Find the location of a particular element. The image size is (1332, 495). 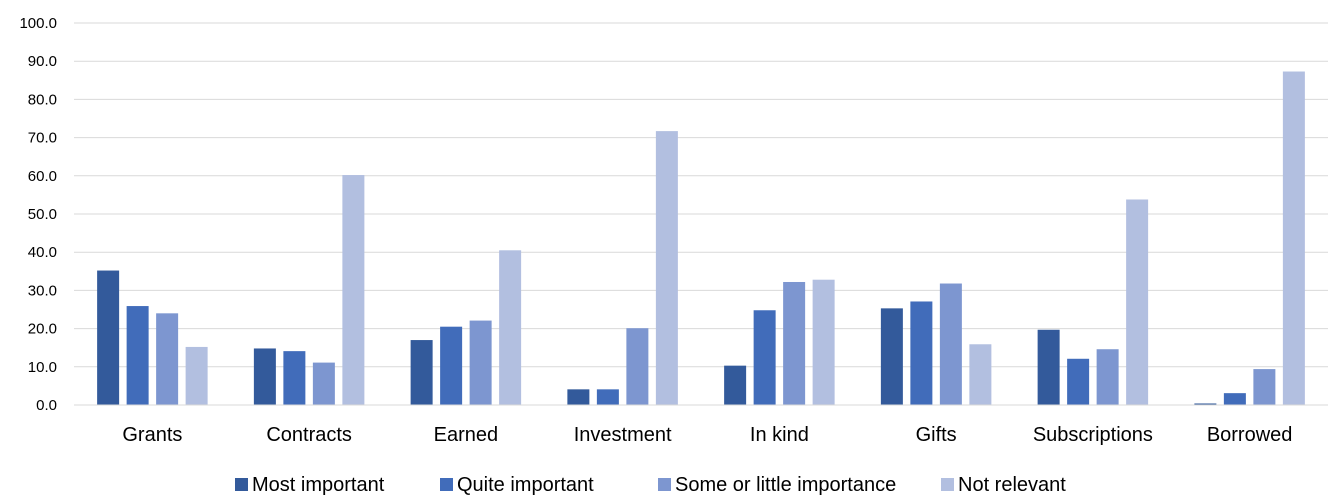

bar-borrowed-not-relevant is located at coordinates (1293, 238).